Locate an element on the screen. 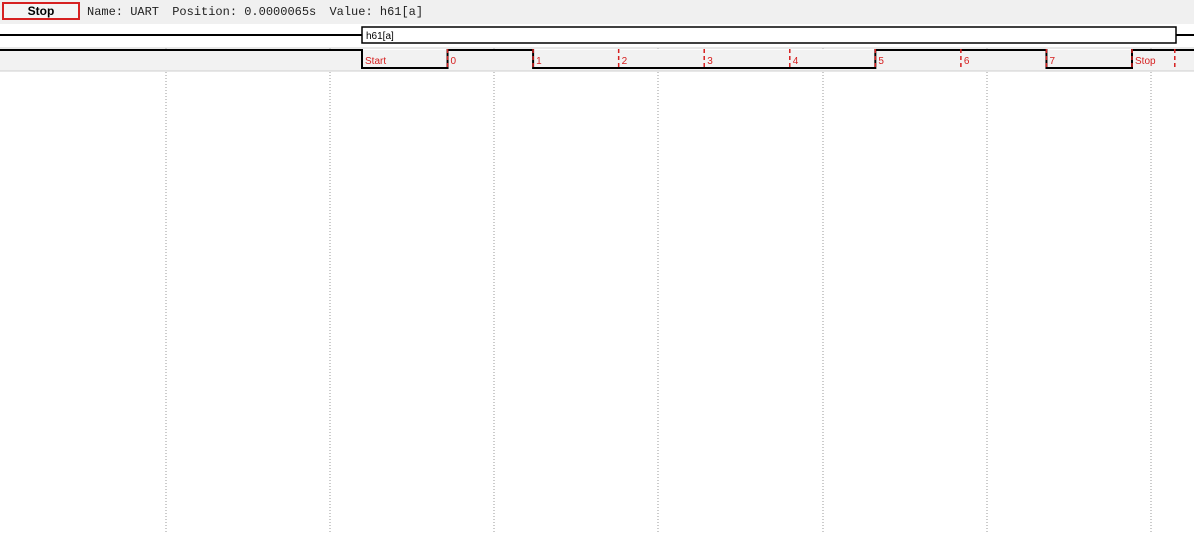 Image resolution: width=1194 pixels, height=534 pixels. bus-value-box is located at coordinates (769, 35).